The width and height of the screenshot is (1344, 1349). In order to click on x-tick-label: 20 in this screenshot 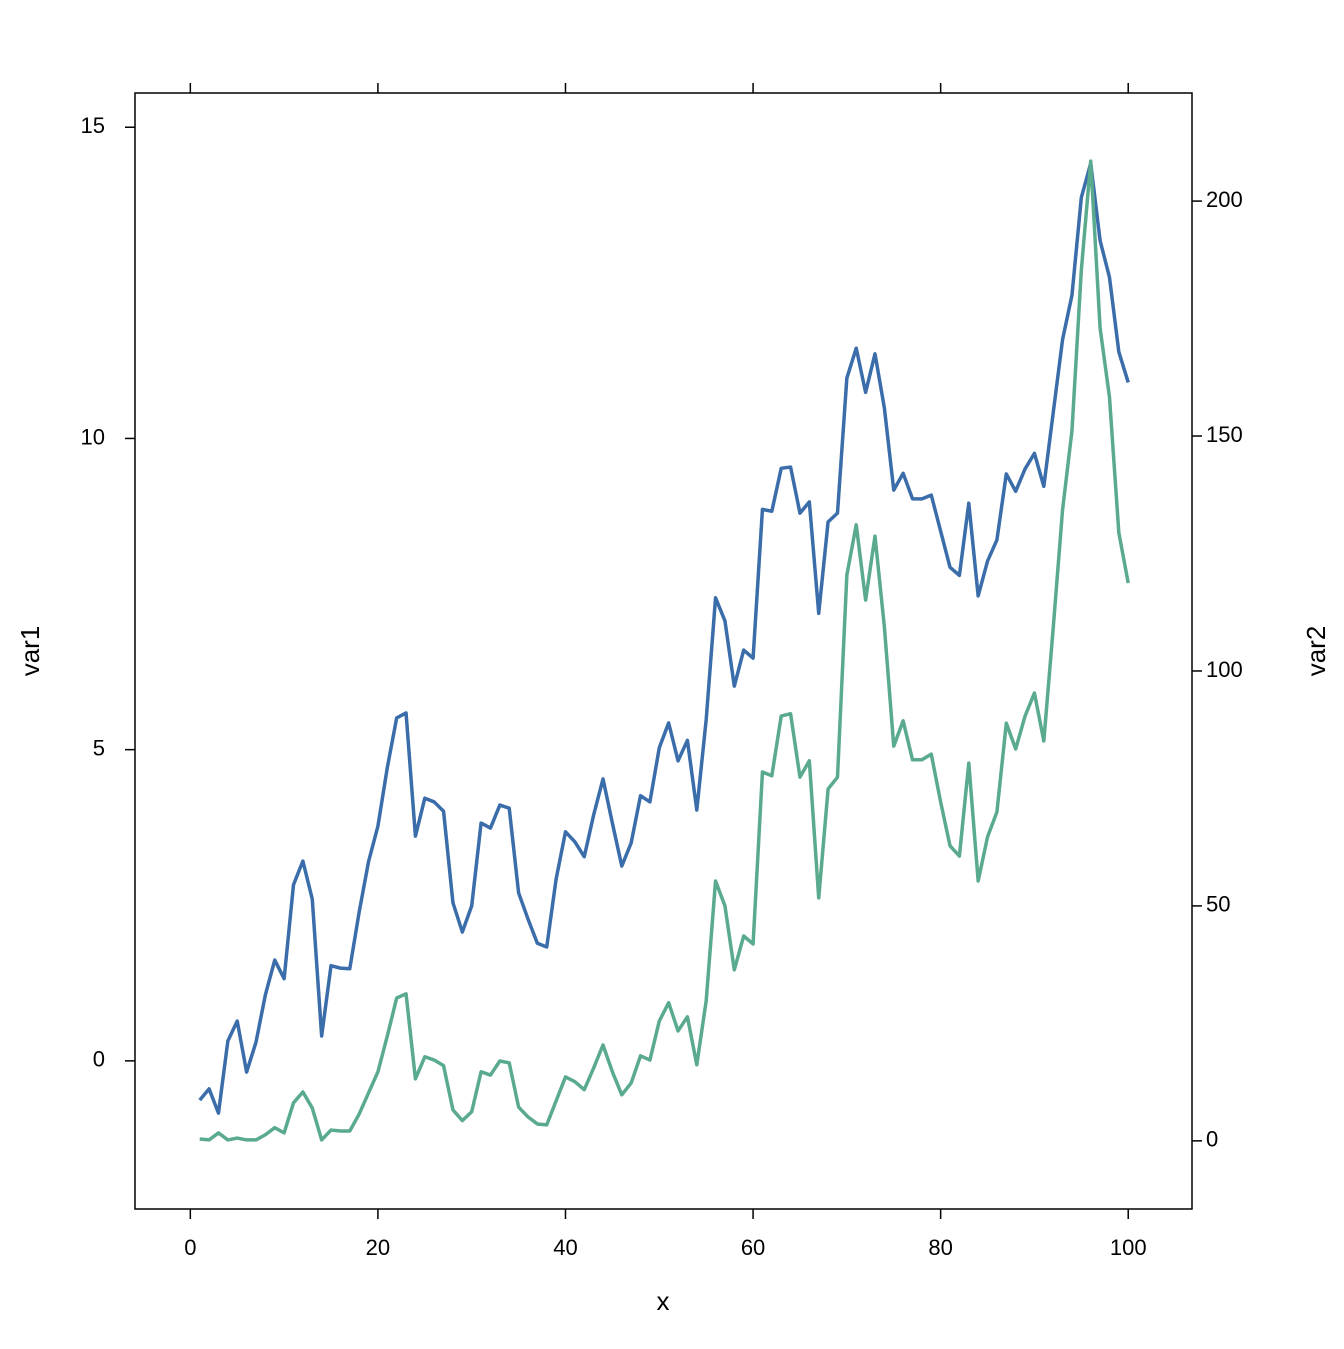, I will do `click(378, 1247)`.